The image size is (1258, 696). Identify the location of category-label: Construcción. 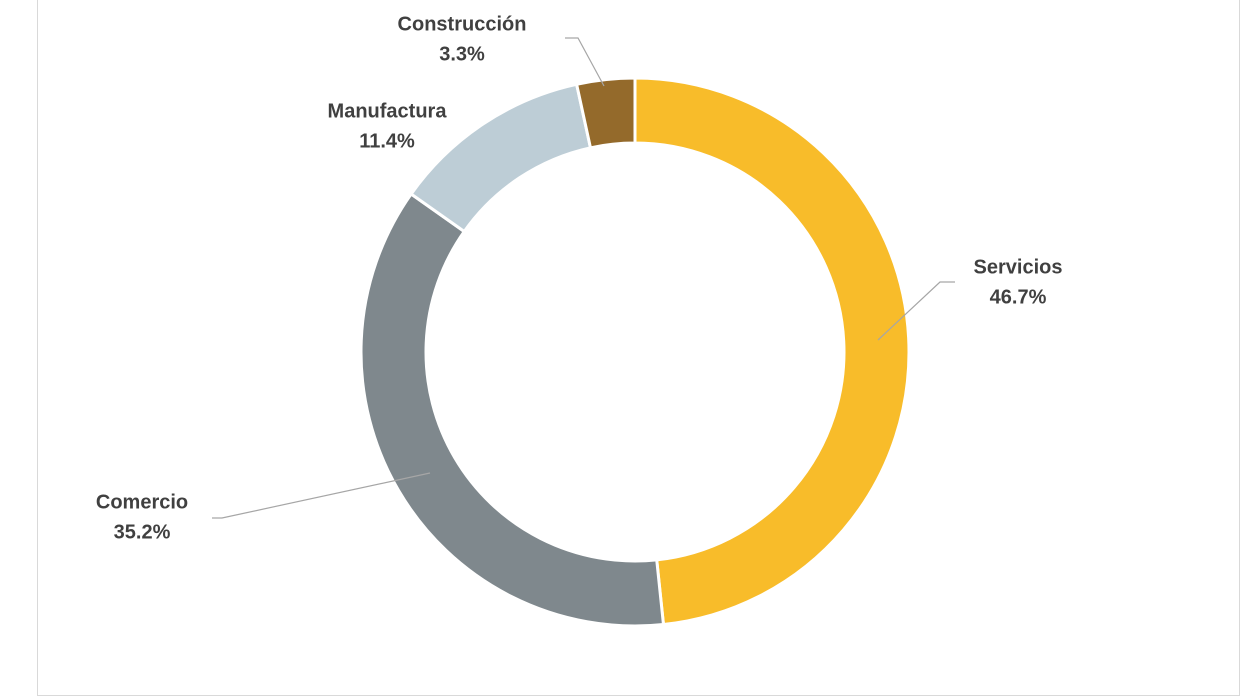
(462, 24).